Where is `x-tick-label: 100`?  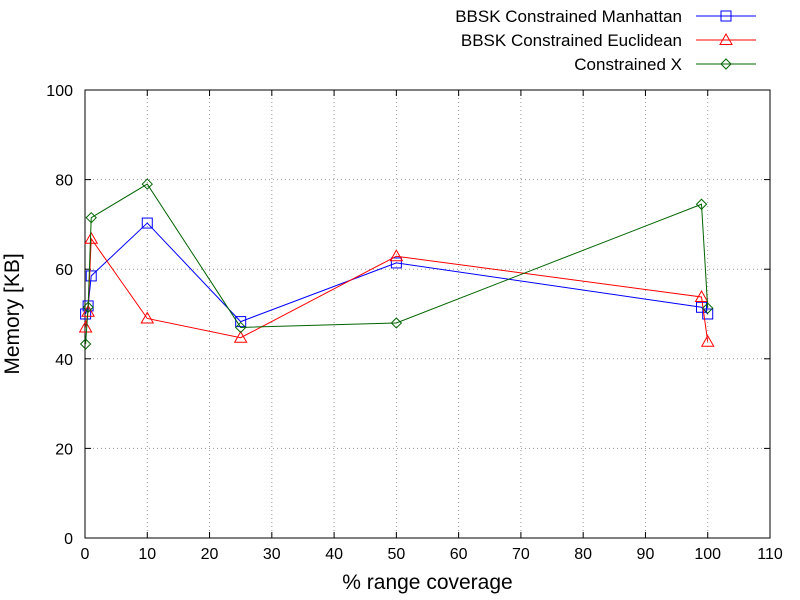 x-tick-label: 100 is located at coordinates (707, 554).